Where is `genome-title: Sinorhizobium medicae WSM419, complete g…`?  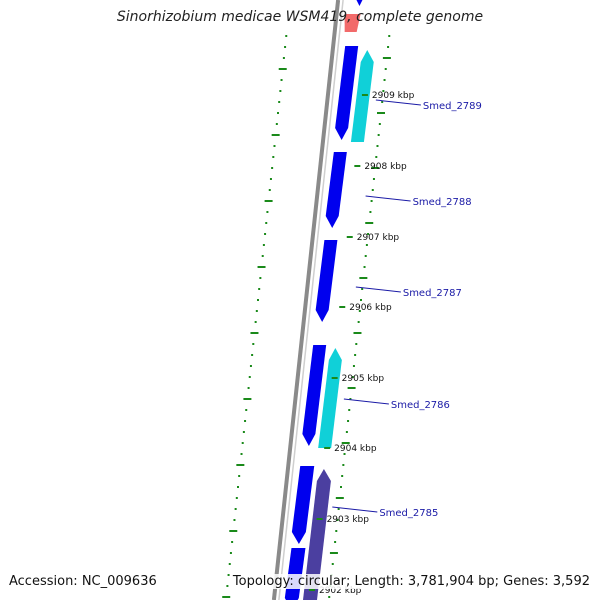 genome-title: Sinorhizobium medicae WSM419, complete g… is located at coordinates (300, 17).